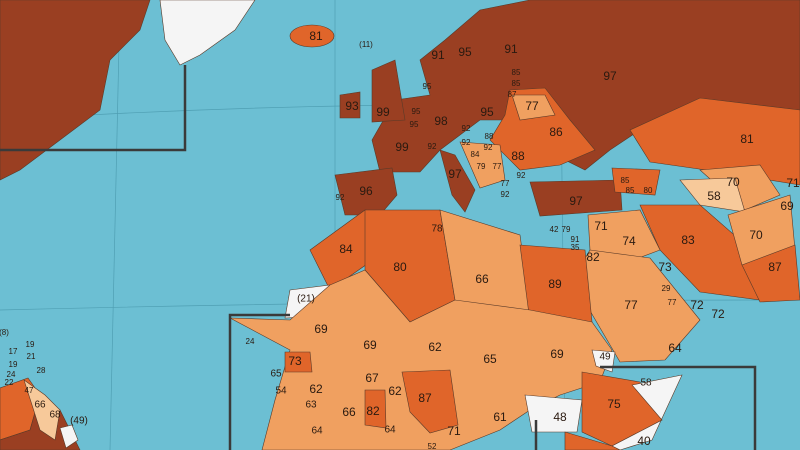 This screenshot has width=800, height=450. I want to click on iceland, so click(312, 36).